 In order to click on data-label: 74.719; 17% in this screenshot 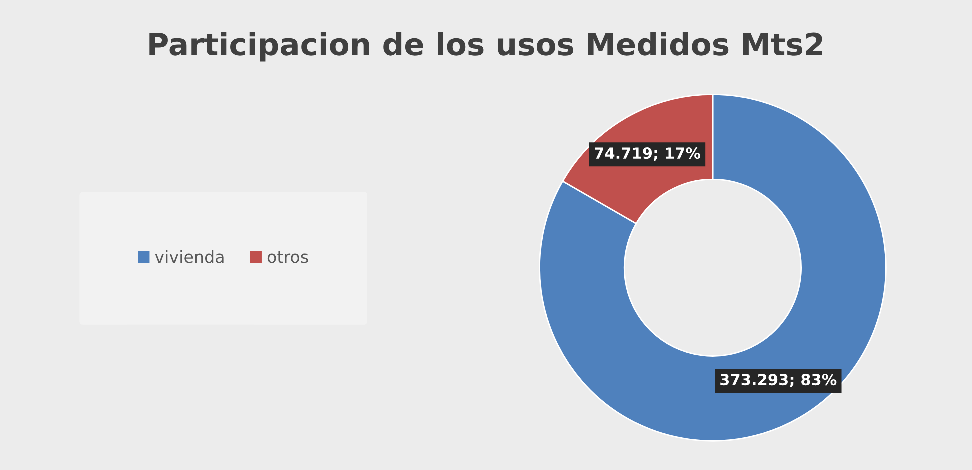, I will do `click(648, 155)`.